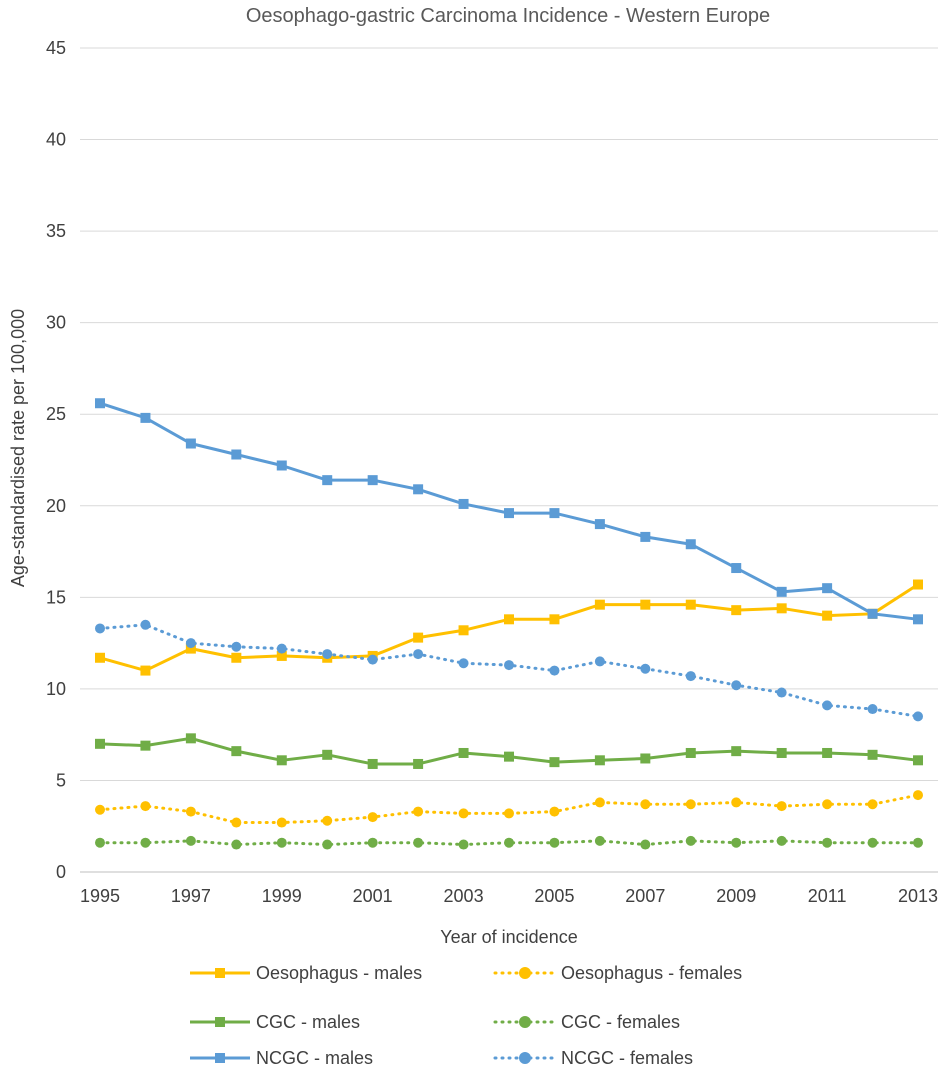  I want to click on x-tick-label: 2007, so click(645, 896).